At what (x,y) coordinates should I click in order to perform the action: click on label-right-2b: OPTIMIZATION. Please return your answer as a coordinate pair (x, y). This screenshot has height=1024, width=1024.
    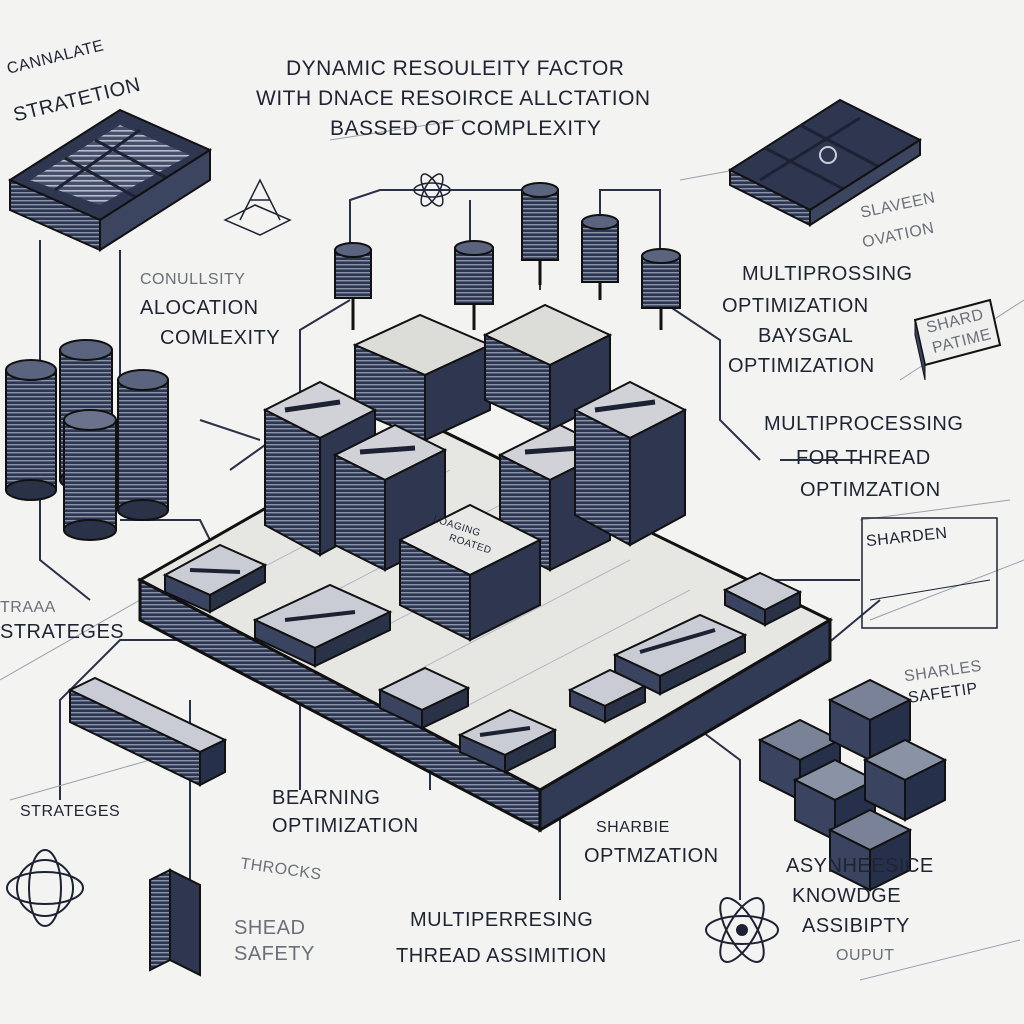
    Looking at the image, I should click on (795, 306).